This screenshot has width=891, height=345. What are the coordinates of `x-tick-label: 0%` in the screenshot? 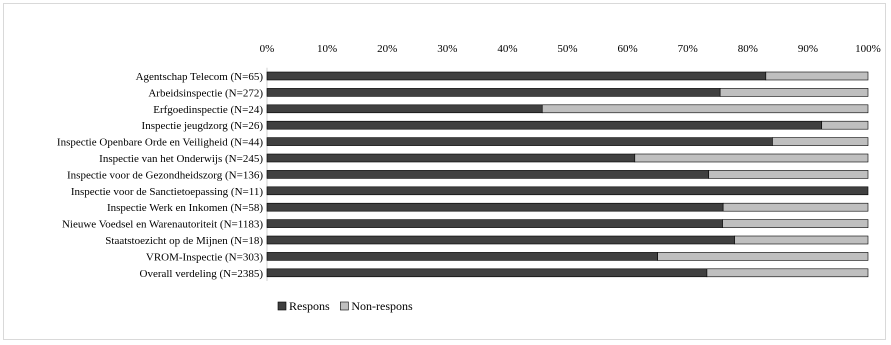 It's located at (267, 49).